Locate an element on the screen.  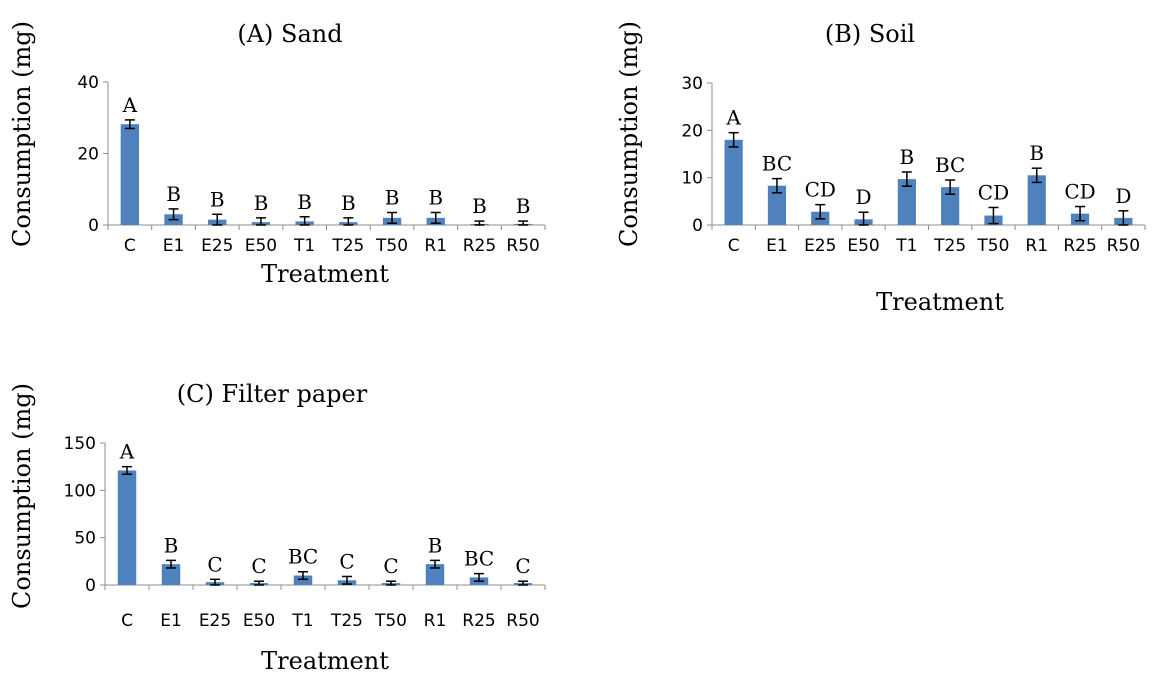
chart-title: (C) Filter paper is located at coordinates (272, 394).